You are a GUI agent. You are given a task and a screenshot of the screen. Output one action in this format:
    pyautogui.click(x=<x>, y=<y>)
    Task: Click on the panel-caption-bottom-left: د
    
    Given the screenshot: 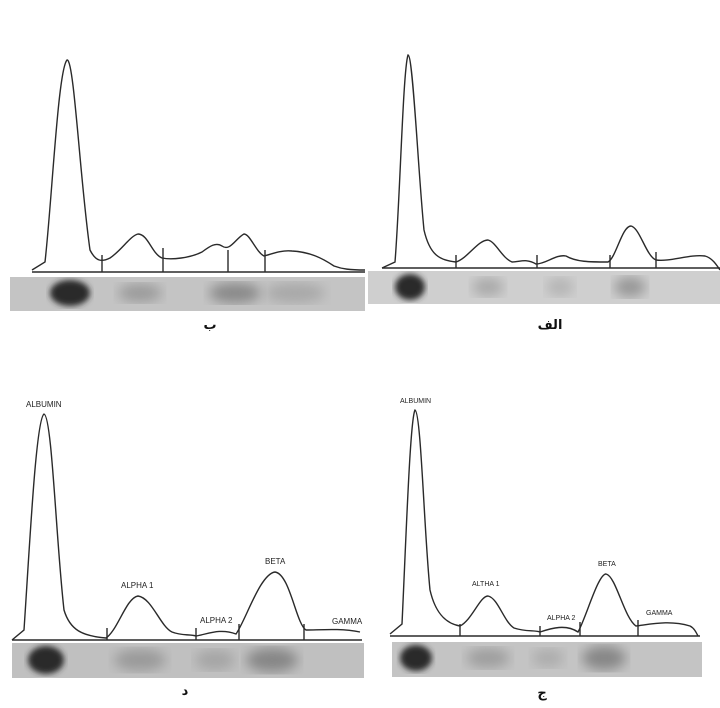 What is the action you would take?
    pyautogui.click(x=185, y=691)
    